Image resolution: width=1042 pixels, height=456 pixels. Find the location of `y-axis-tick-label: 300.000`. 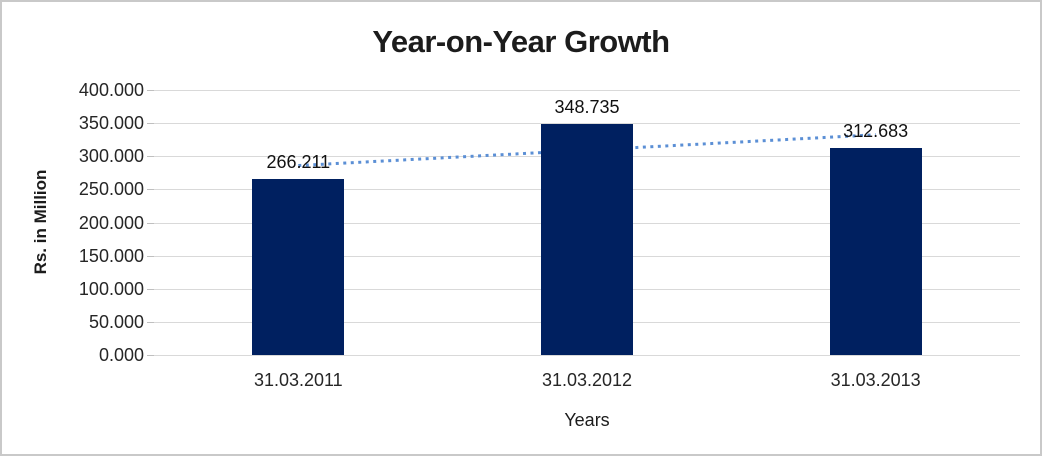

y-axis-tick-label: 300.000 is located at coordinates (111, 156).